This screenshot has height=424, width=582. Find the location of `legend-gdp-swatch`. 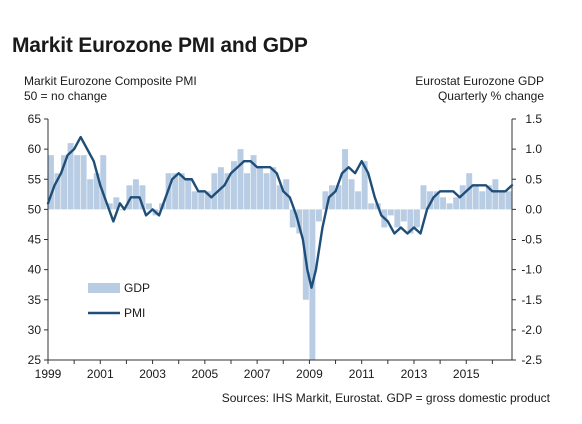

legend-gdp-swatch is located at coordinates (104, 288).